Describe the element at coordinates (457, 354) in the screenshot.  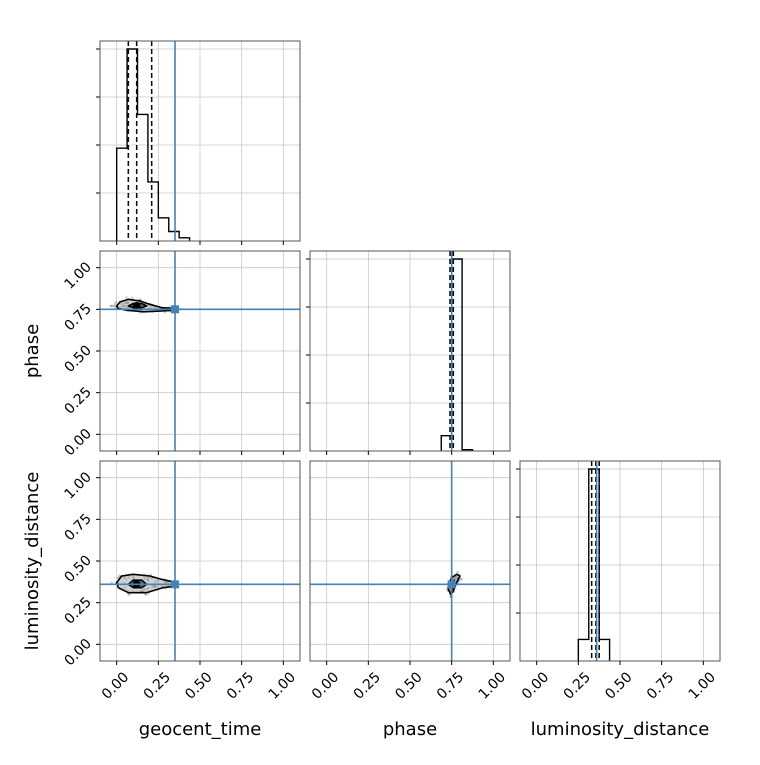
I see `hist-phase-bars` at that location.